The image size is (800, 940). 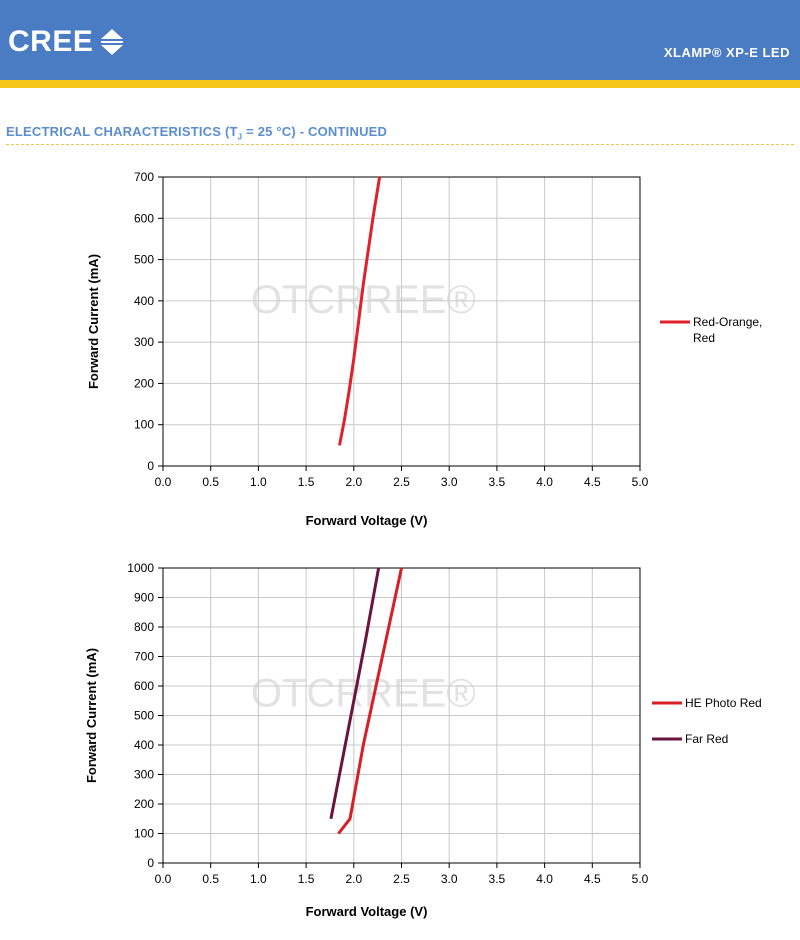 What do you see at coordinates (400, 84) in the screenshot?
I see `header-stripe` at bounding box center [400, 84].